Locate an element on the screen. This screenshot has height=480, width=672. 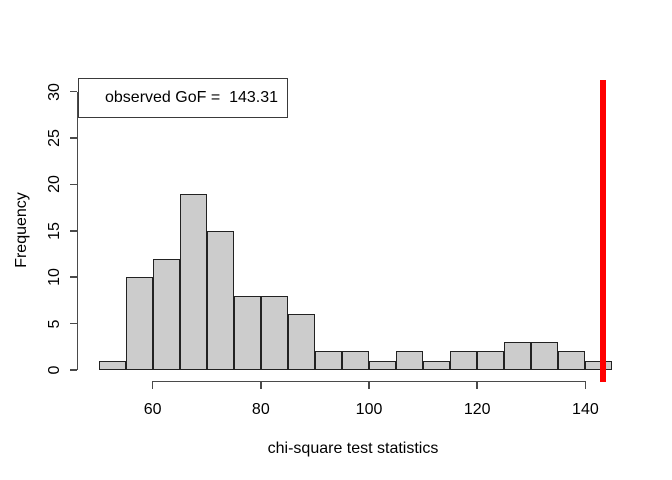
y-tick-label: 0 is located at coordinates (54, 370).